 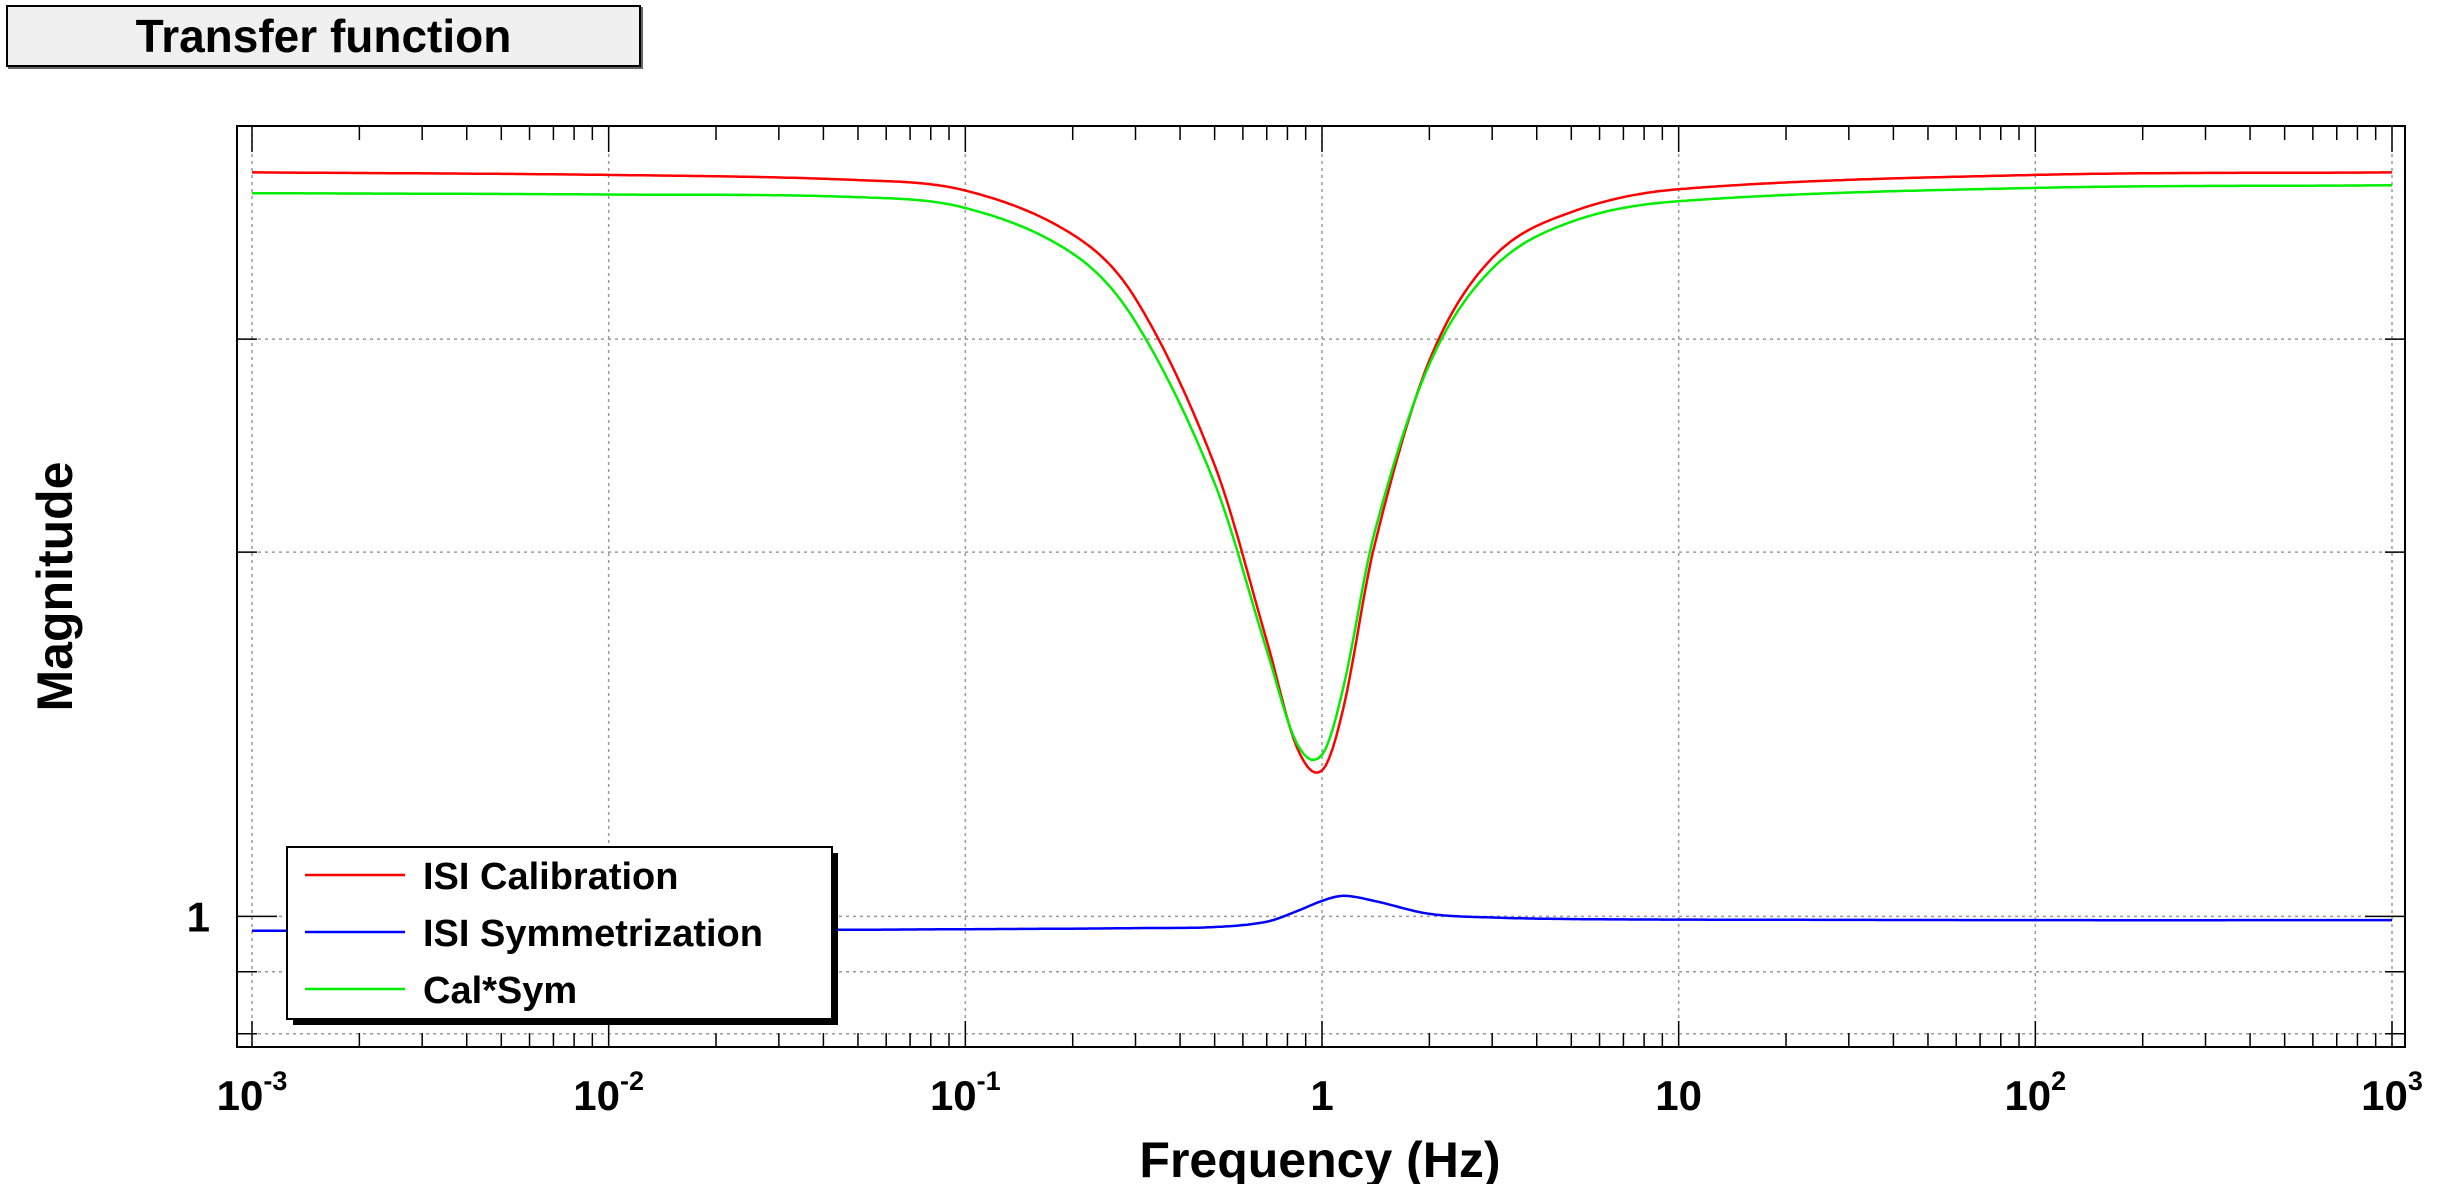 What do you see at coordinates (323, 36) in the screenshot?
I see `chart-title: Transfer function` at bounding box center [323, 36].